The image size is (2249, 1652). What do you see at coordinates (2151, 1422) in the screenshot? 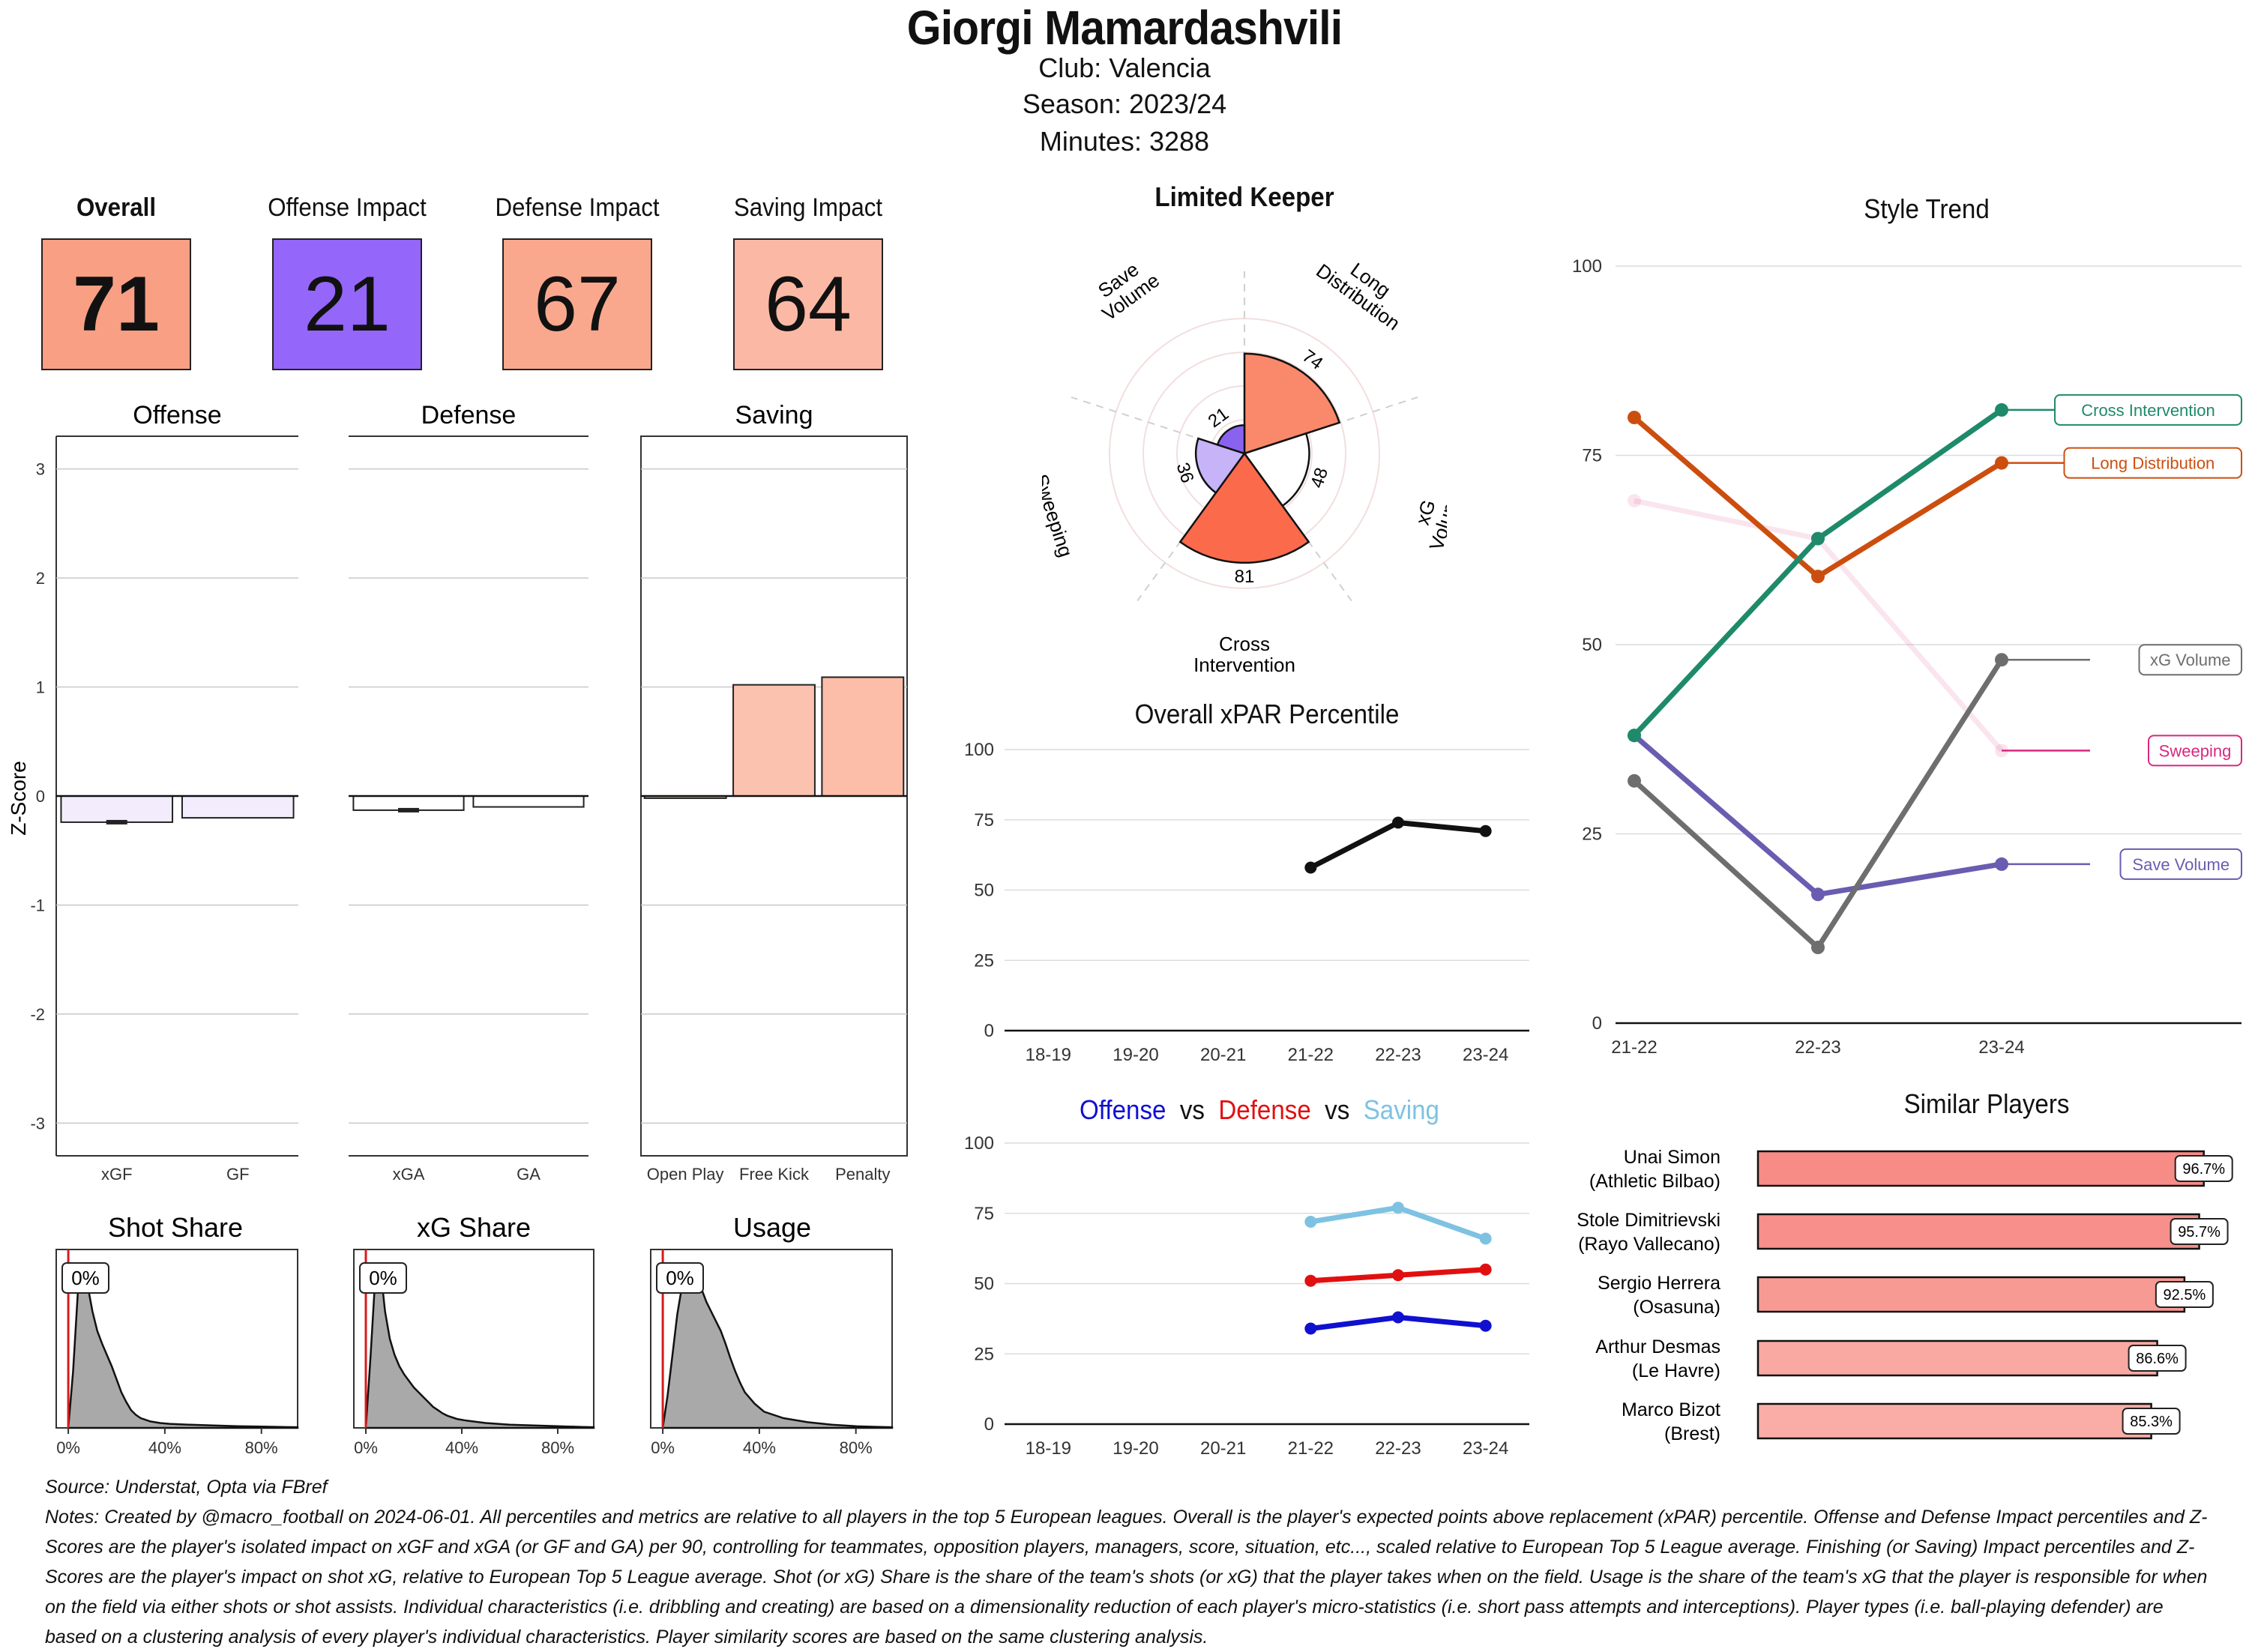
I see `similar-score: 85.3%` at bounding box center [2151, 1422].